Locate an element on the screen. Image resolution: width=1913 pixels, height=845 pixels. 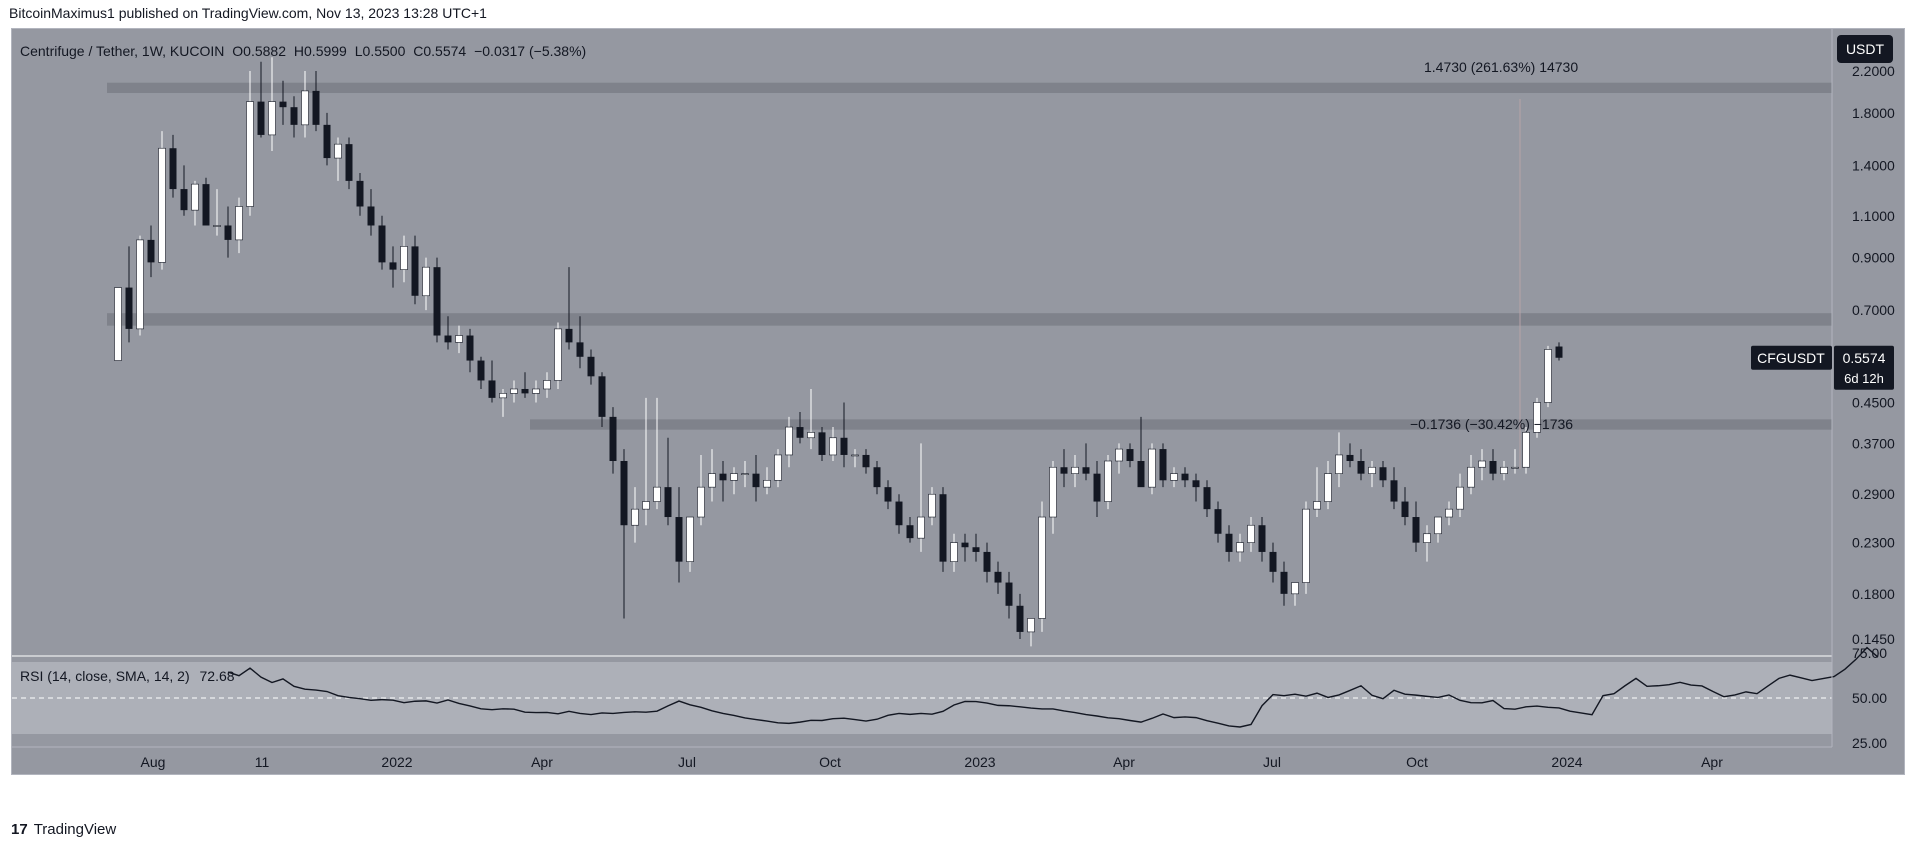
rsi-tick-1: 50.00 is located at coordinates (1869, 698).